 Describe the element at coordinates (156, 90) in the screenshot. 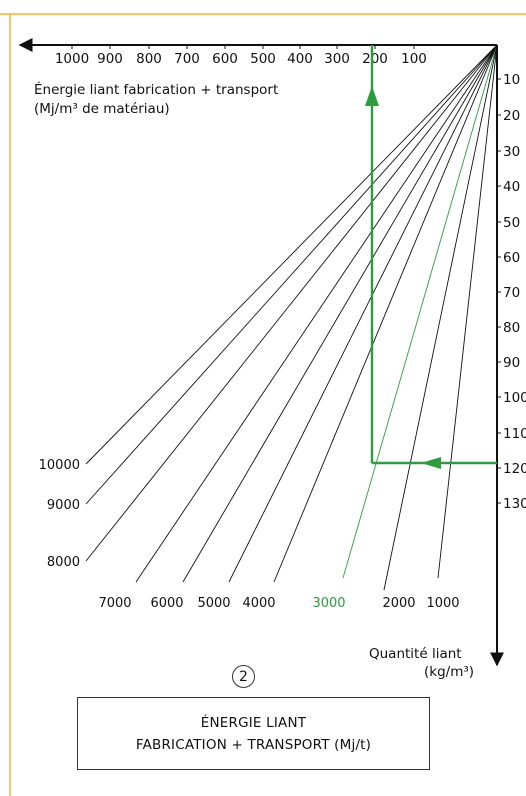

I see `top-axis-label-line1: Énergie liant fabrication + transport` at that location.